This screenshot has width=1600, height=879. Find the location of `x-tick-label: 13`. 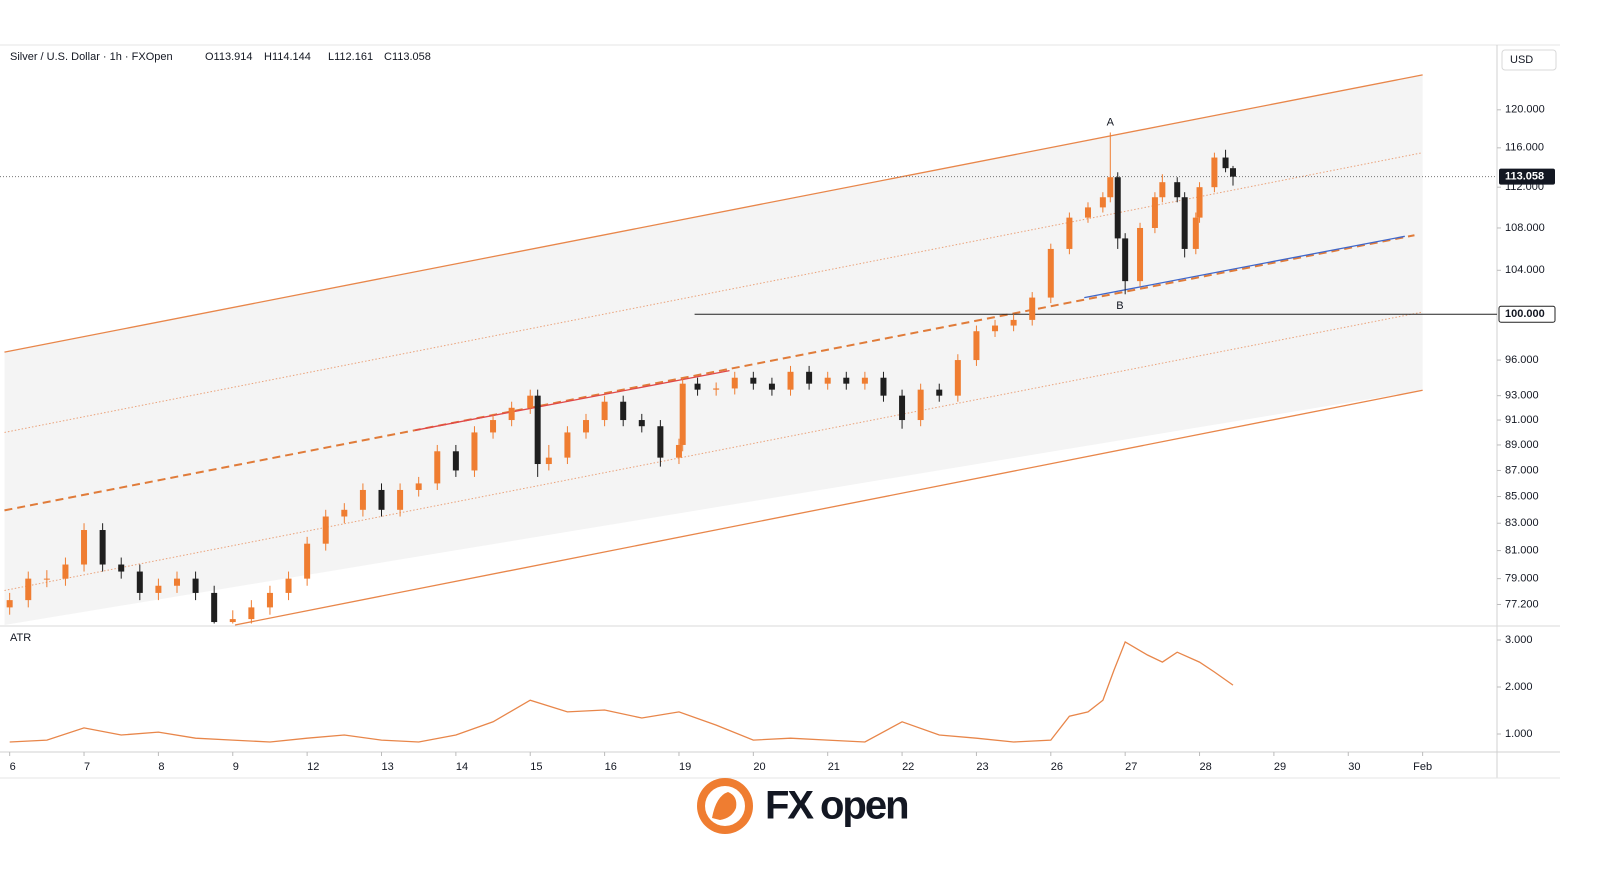

x-tick-label: 13 is located at coordinates (388, 767).